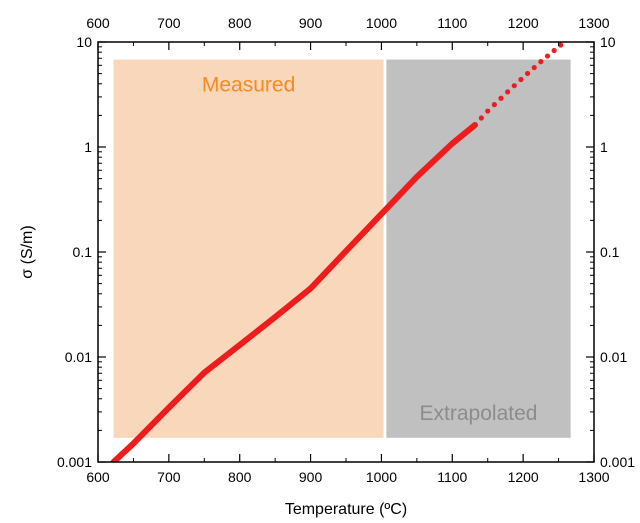 The width and height of the screenshot is (640, 523). I want to click on x-tick-label-top: 1000, so click(381, 23).